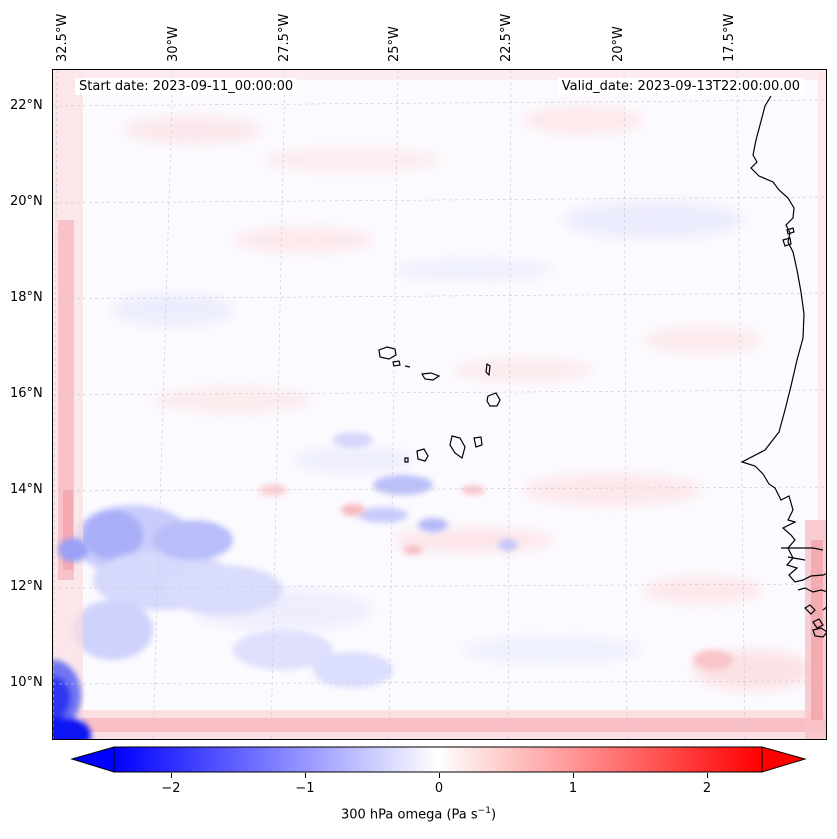 This screenshot has height=839, width=837. Describe the element at coordinates (92, 759) in the screenshot. I see `colorbar-extend-low` at that location.